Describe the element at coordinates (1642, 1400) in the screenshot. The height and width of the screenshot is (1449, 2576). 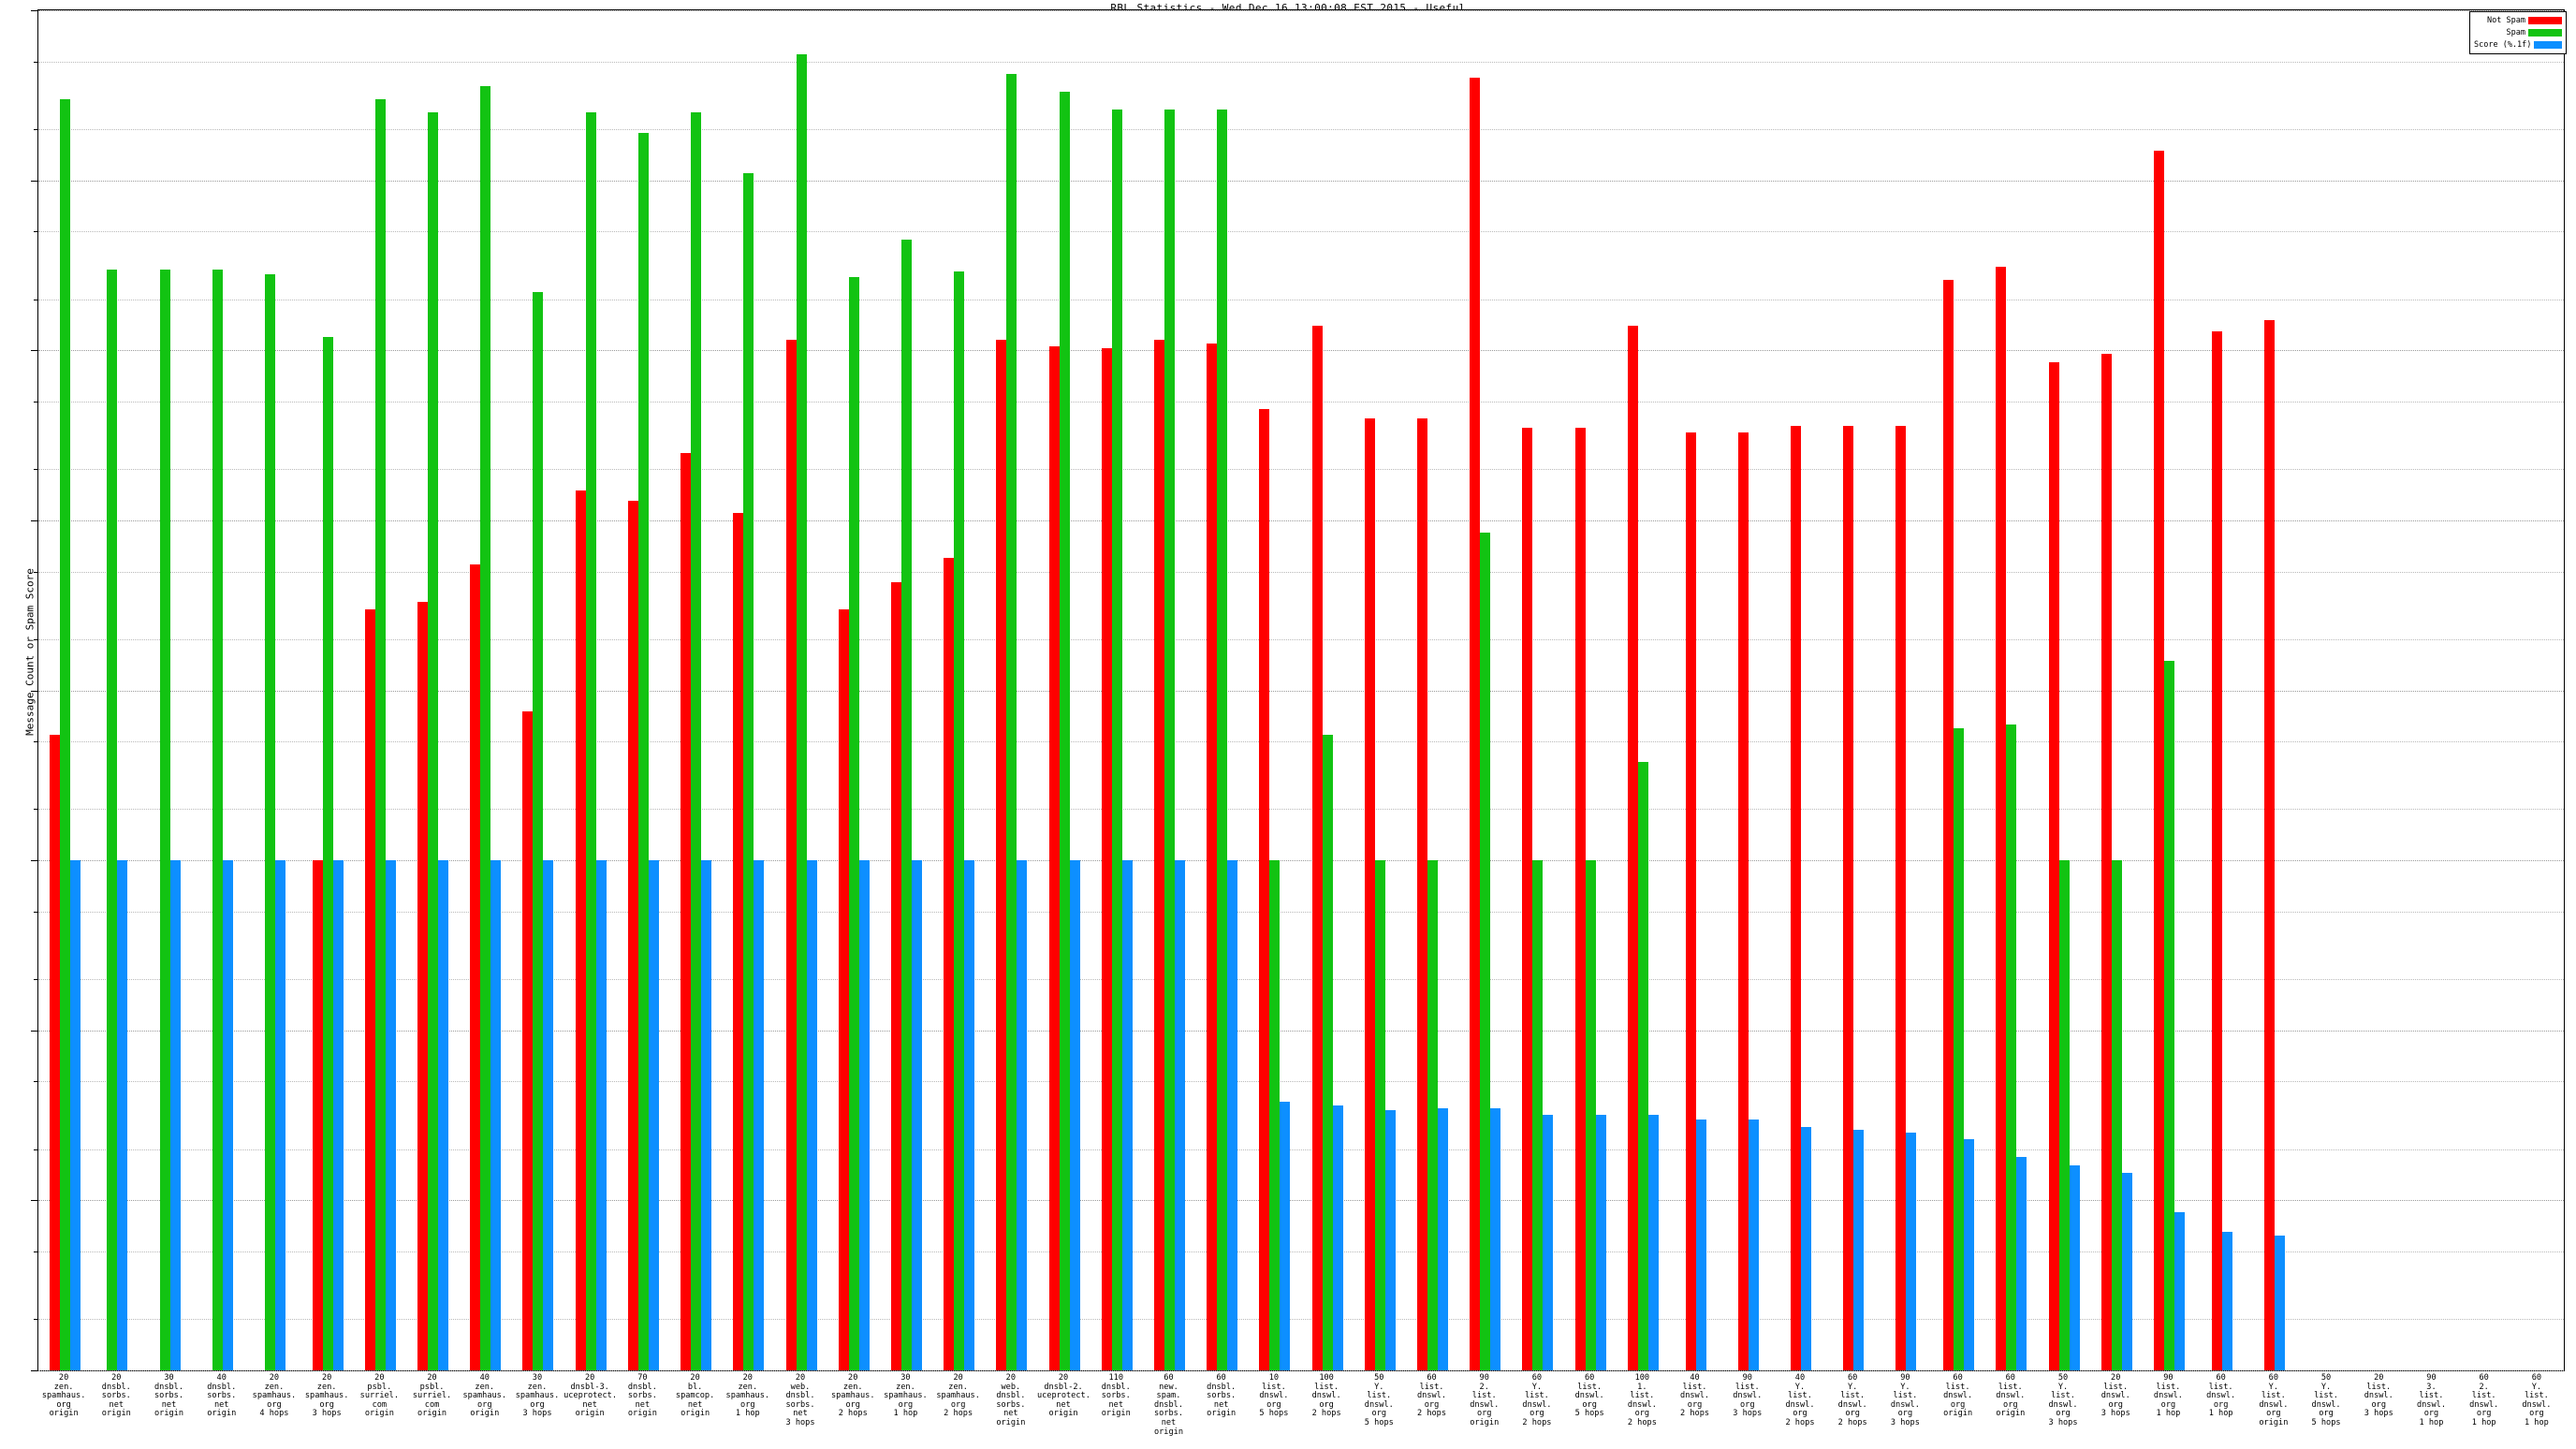
I see `x-tick-label: 100 1. list. dnswl. org 2 hops` at that location.